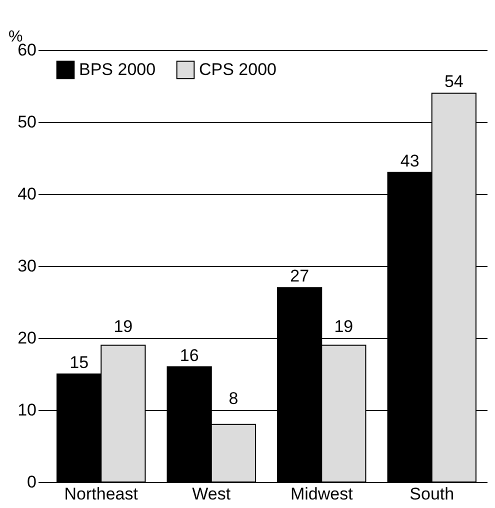 This screenshot has height=508, width=495. I want to click on y-tick-label: 40, so click(27, 194).